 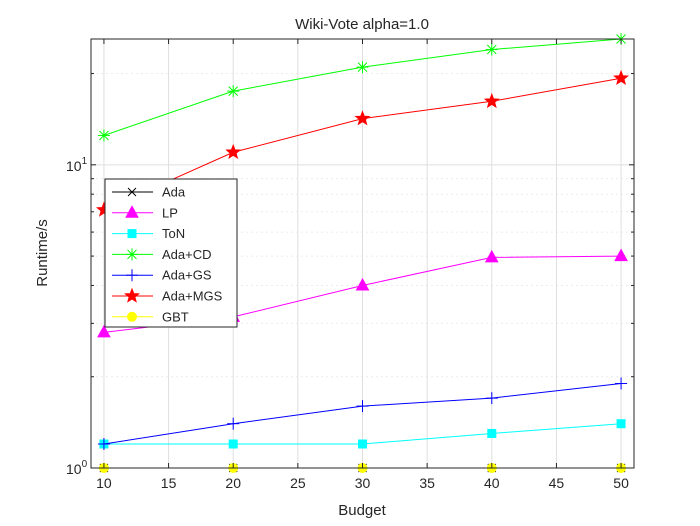 I want to click on y-tick-label: 10⁰, so click(x=77, y=468).